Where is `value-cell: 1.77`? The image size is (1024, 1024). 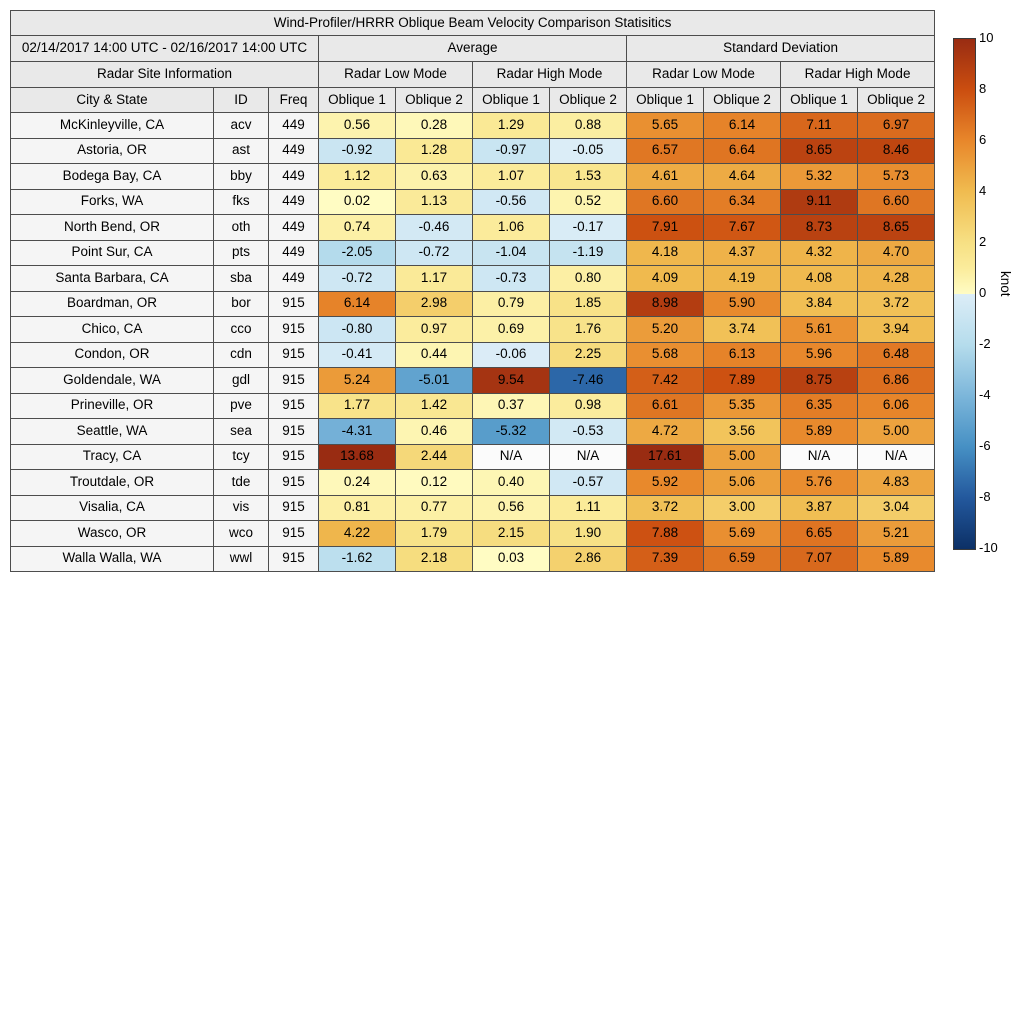 value-cell: 1.77 is located at coordinates (357, 405).